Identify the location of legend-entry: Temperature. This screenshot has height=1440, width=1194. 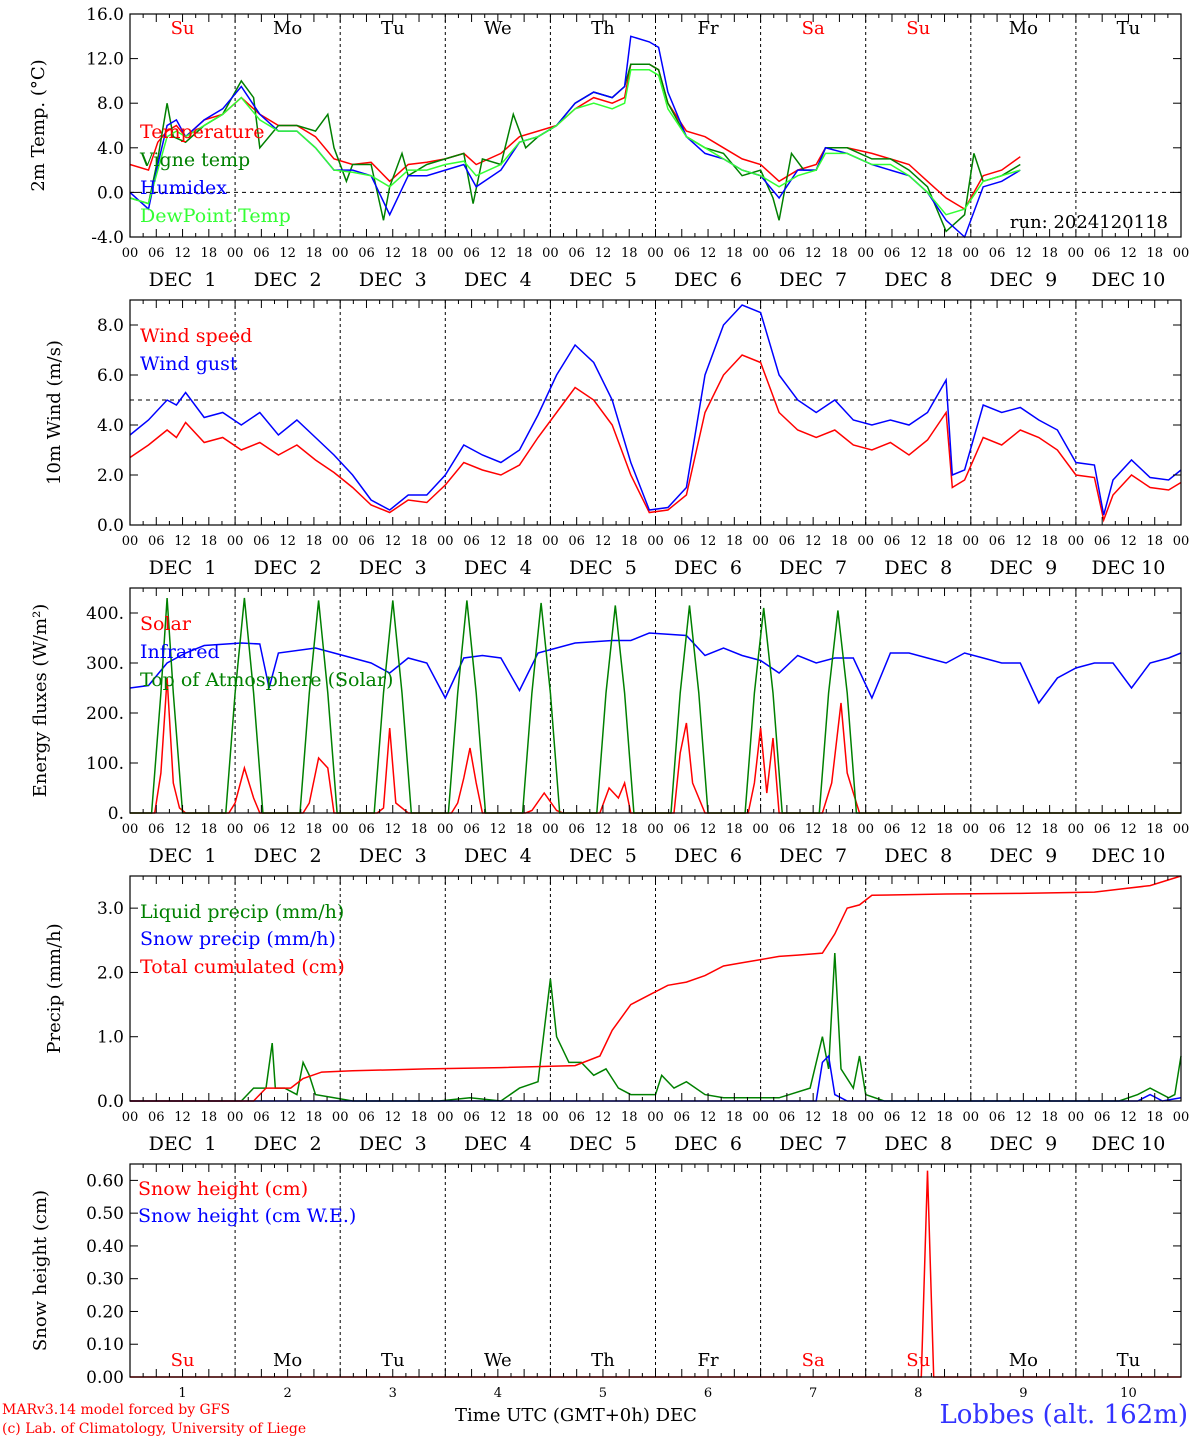
(202, 132).